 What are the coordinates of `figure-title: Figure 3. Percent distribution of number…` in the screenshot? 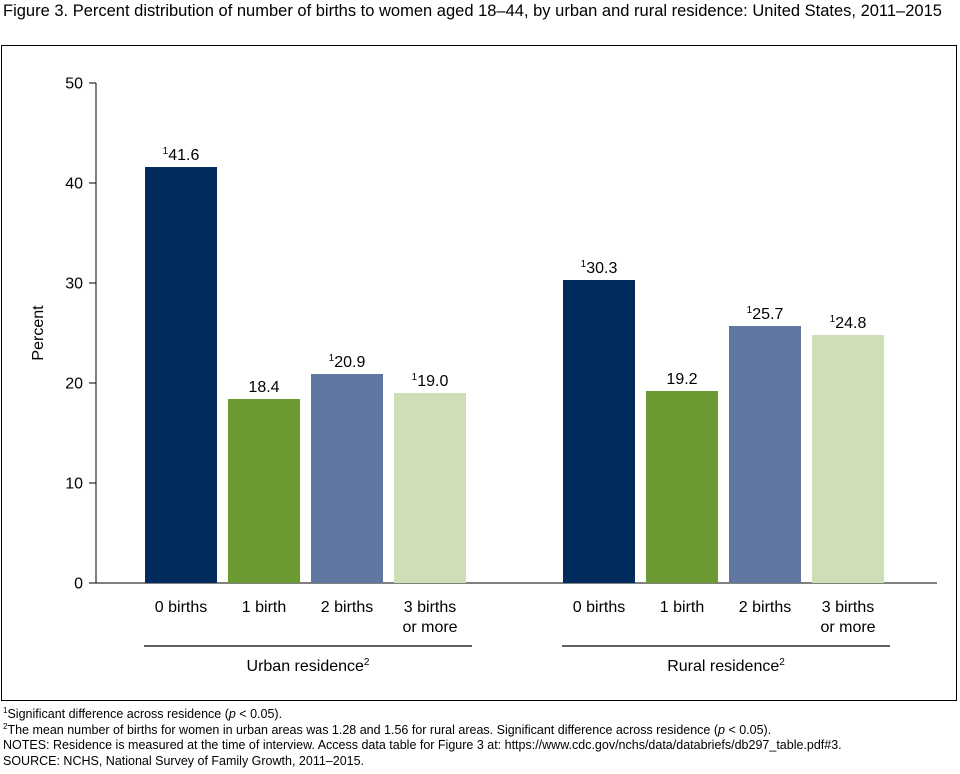 It's located at (472, 11).